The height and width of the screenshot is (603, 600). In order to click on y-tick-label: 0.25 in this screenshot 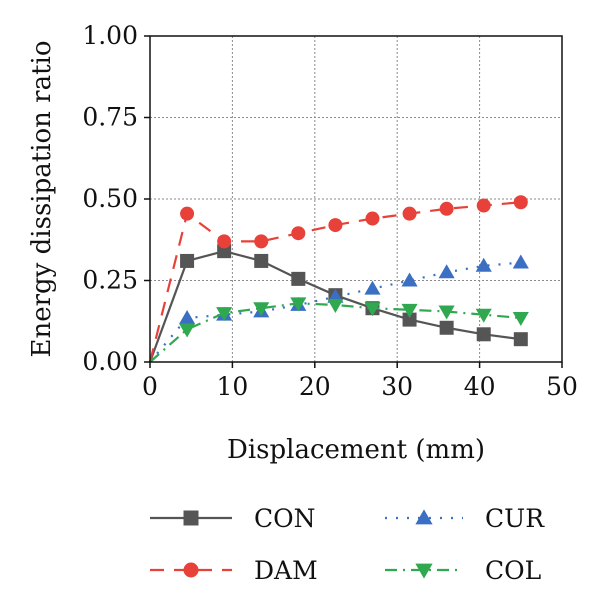, I will do `click(110, 280)`.